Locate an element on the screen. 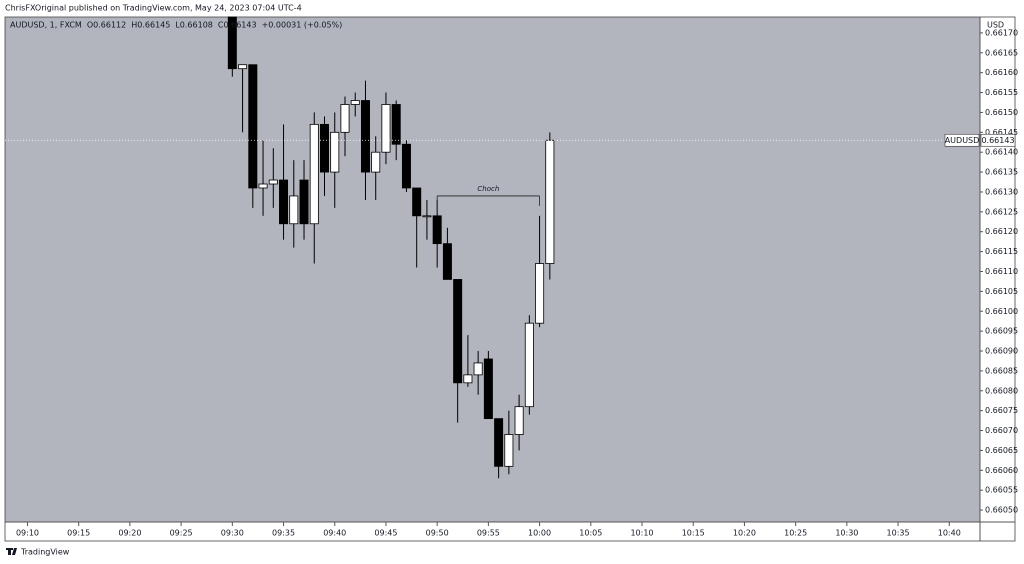  price-line-label-box is located at coordinates (962, 140).